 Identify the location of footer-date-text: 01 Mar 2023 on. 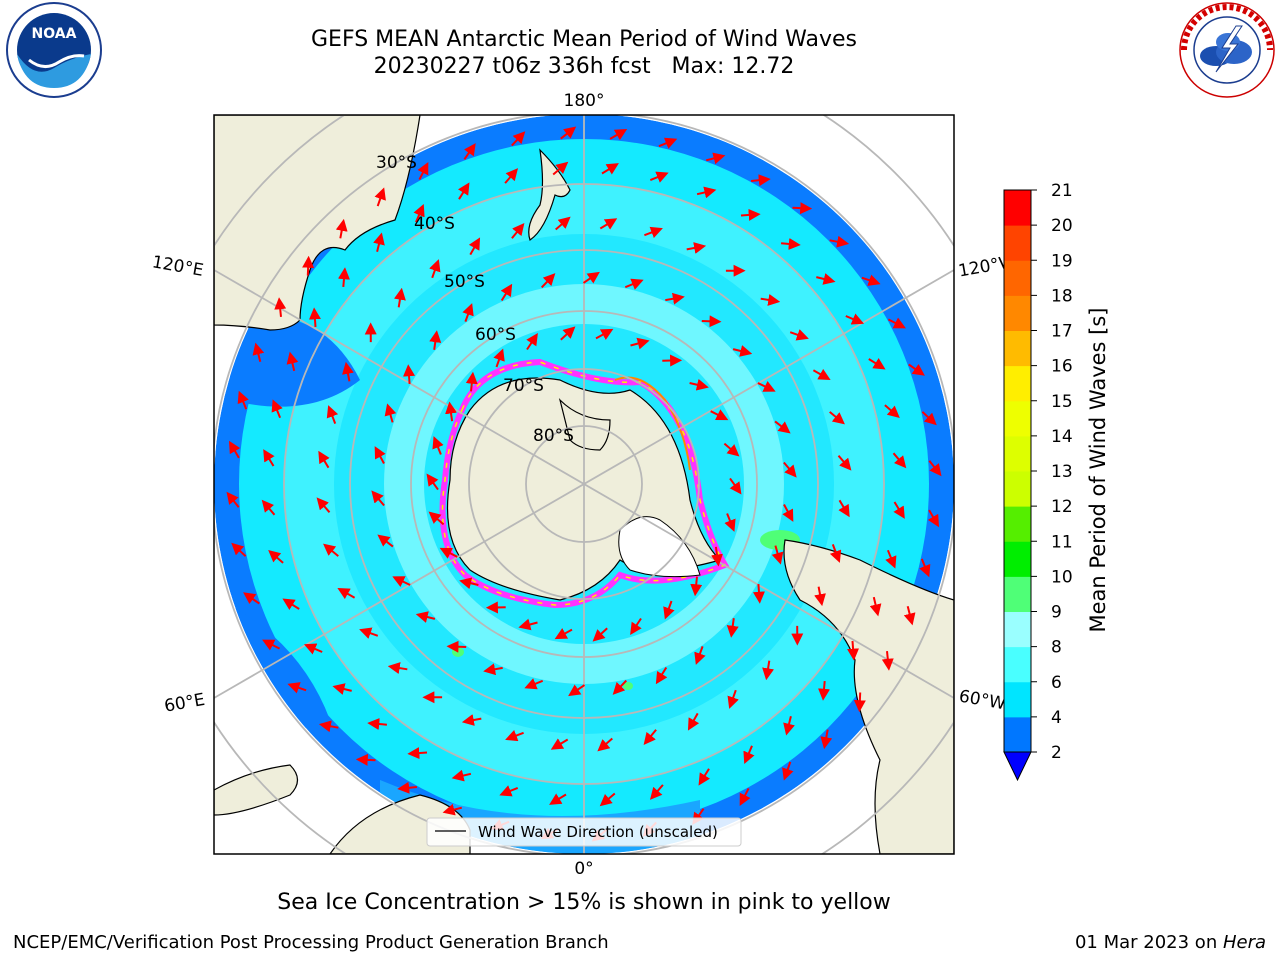
(1148, 942).